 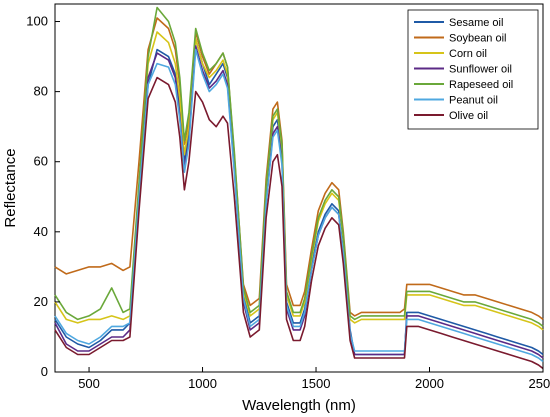 I want to click on y-tick-label: 20, so click(x=41, y=301).